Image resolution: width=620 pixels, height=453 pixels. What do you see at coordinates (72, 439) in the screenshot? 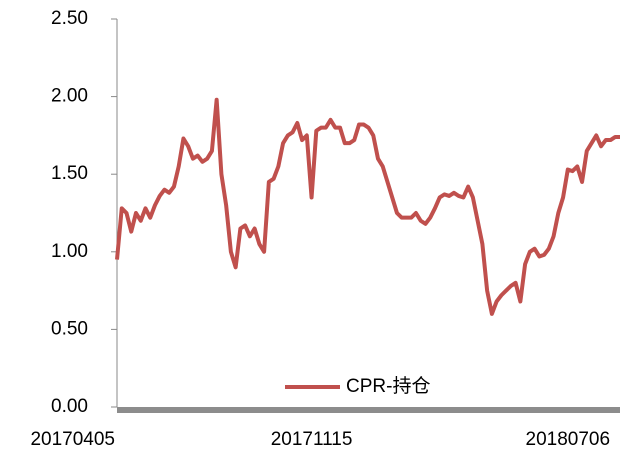
I see `x-tick-label: 20170405` at bounding box center [72, 439].